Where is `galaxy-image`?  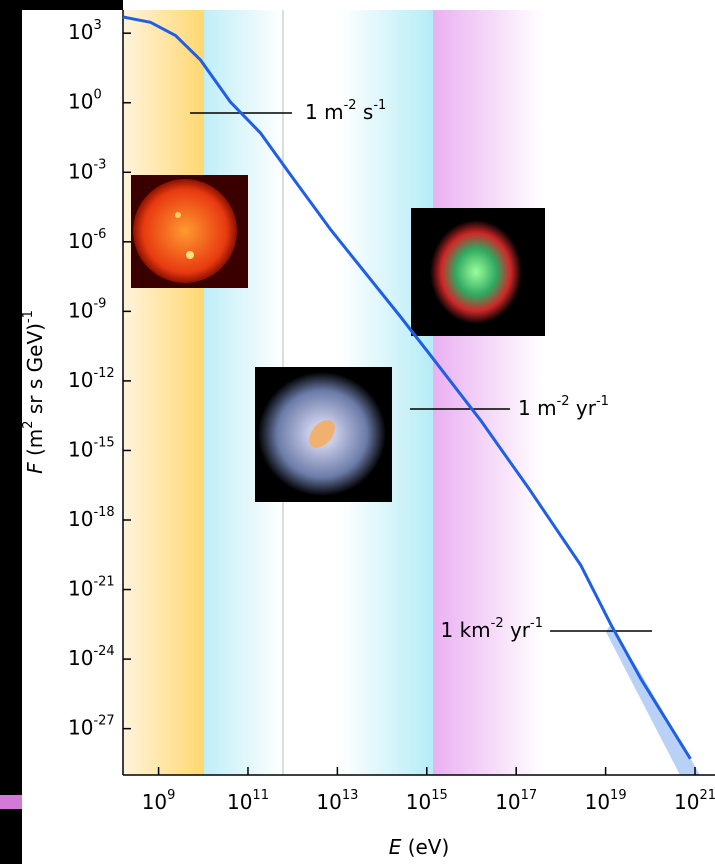
galaxy-image is located at coordinates (323, 434).